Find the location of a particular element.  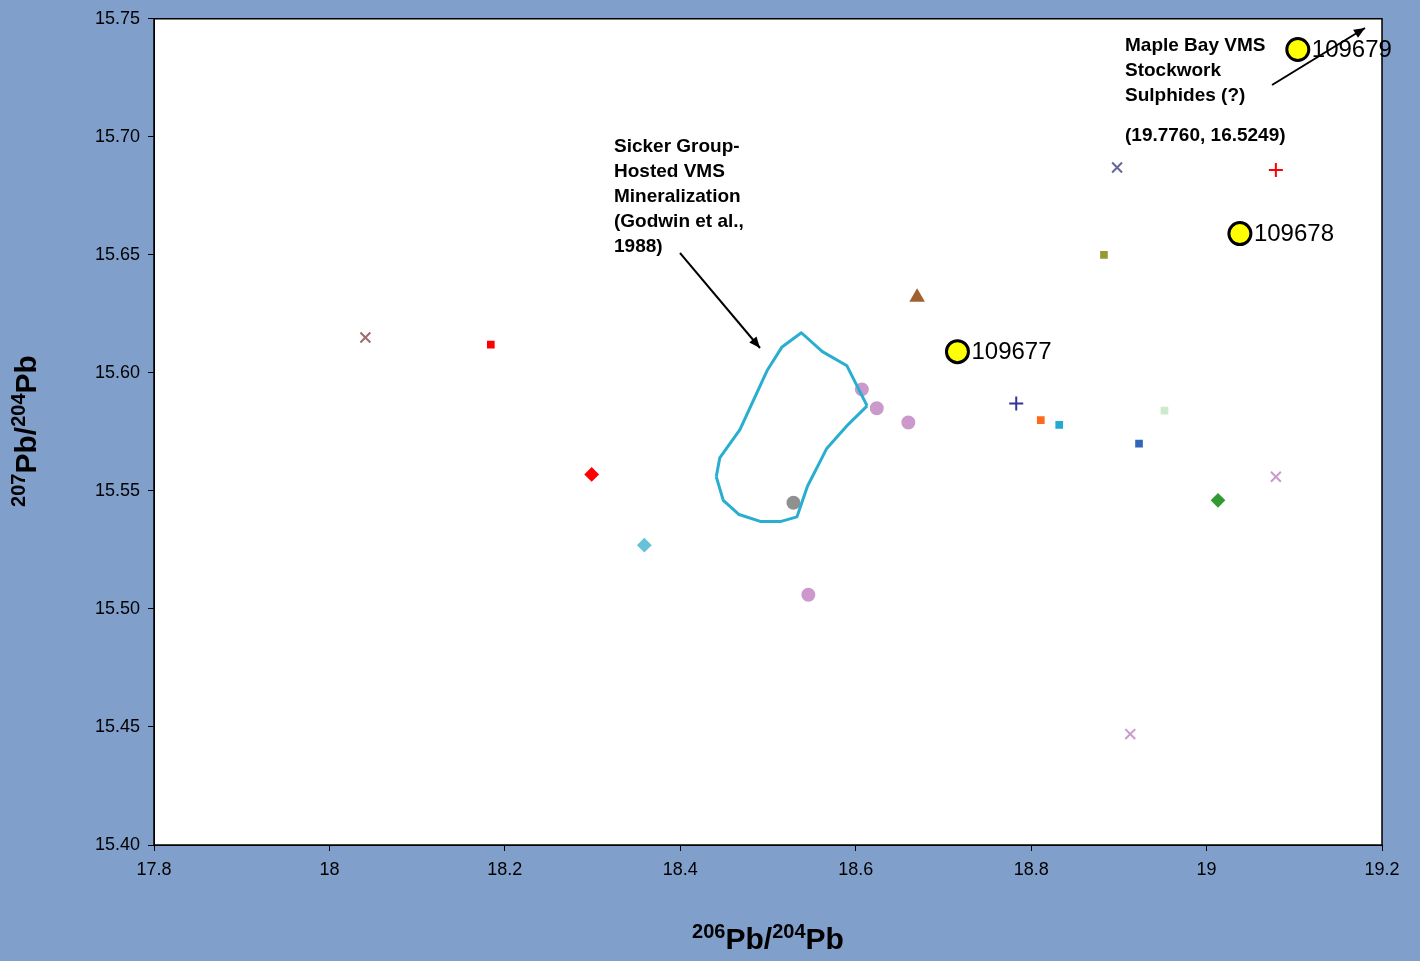

x-tick-label: 17.8 is located at coordinates (154, 868).